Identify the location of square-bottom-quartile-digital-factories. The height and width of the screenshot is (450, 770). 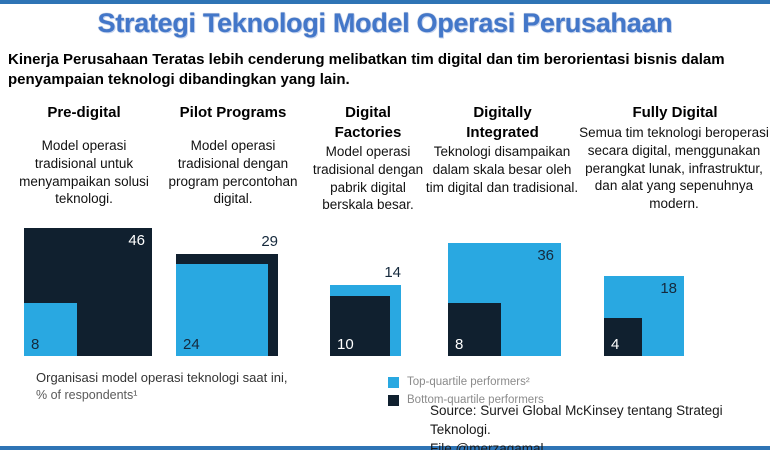
(360, 326).